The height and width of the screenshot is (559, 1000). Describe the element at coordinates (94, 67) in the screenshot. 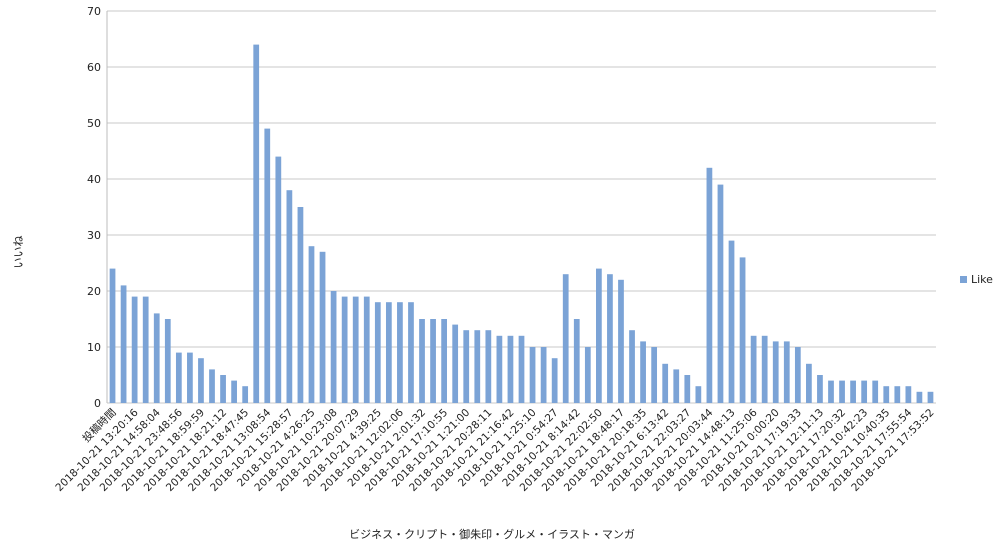

I see `y-tick-label: 60` at that location.